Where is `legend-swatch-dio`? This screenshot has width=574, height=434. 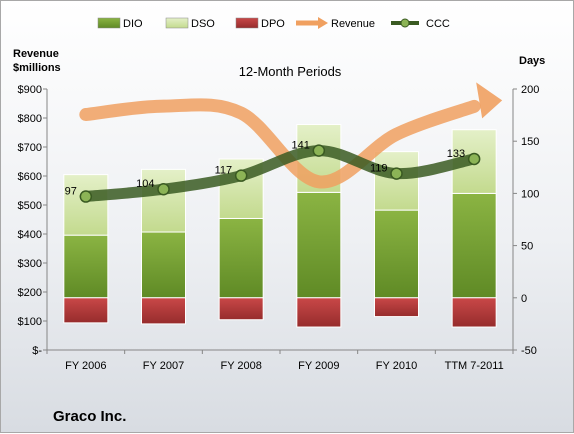
legend-swatch-dio is located at coordinates (109, 23).